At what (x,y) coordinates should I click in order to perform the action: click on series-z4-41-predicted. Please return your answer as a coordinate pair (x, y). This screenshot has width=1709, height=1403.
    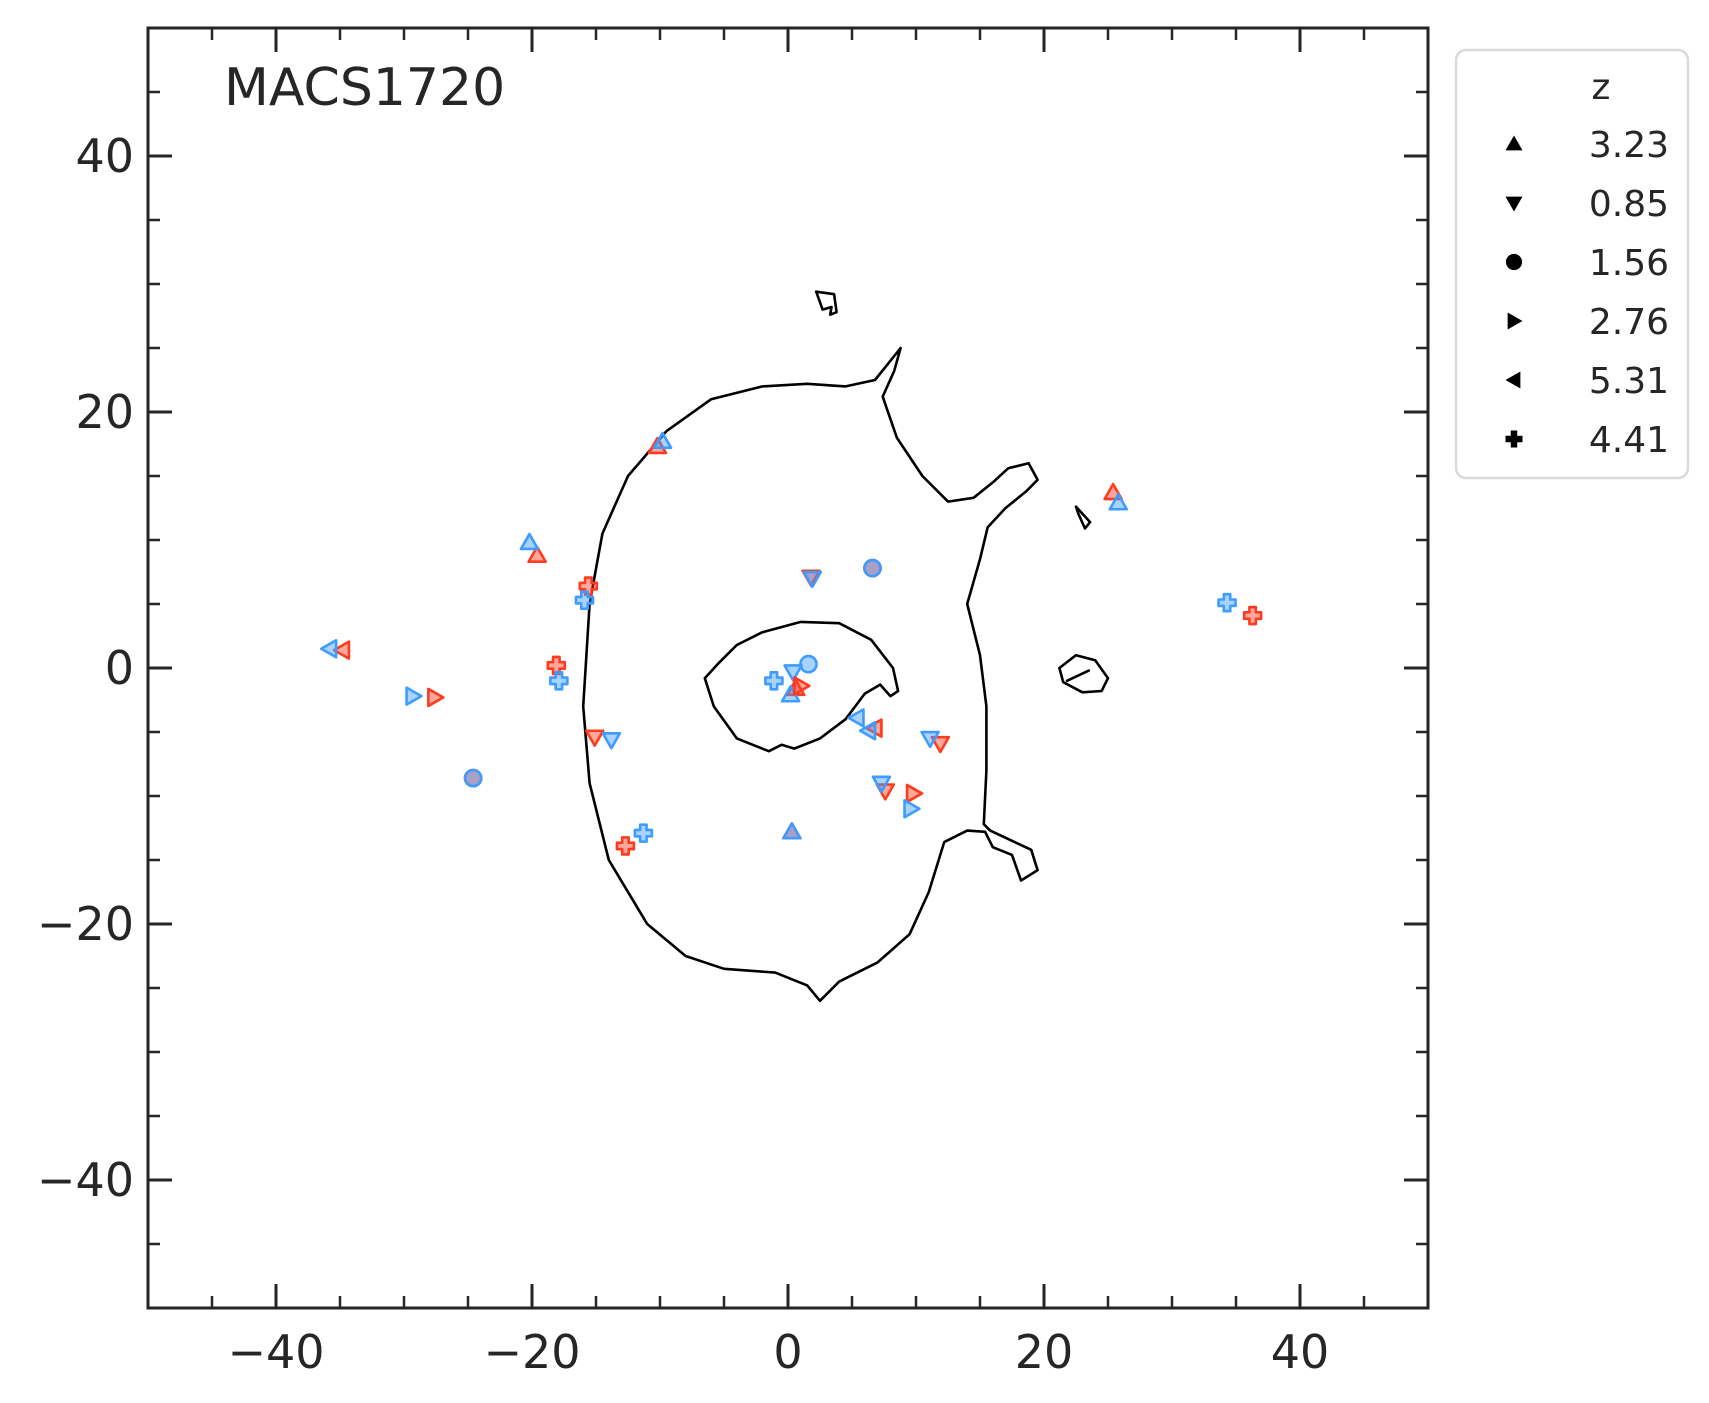
    Looking at the image, I should click on (893, 716).